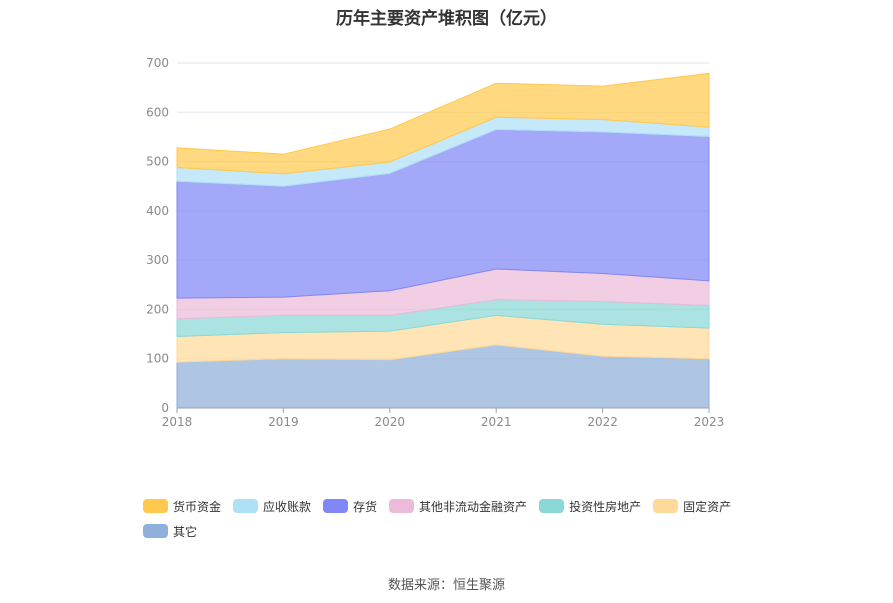  Describe the element at coordinates (365, 506) in the screenshot. I see `legend-label: 存货` at that location.